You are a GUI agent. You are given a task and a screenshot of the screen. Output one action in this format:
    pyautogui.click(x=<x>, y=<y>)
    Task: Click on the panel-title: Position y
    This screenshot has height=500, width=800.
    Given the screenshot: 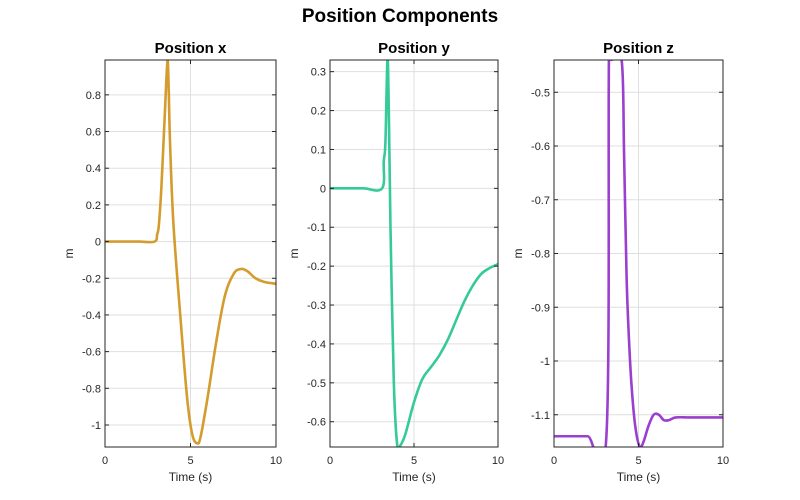 What is the action you would take?
    pyautogui.click(x=414, y=48)
    